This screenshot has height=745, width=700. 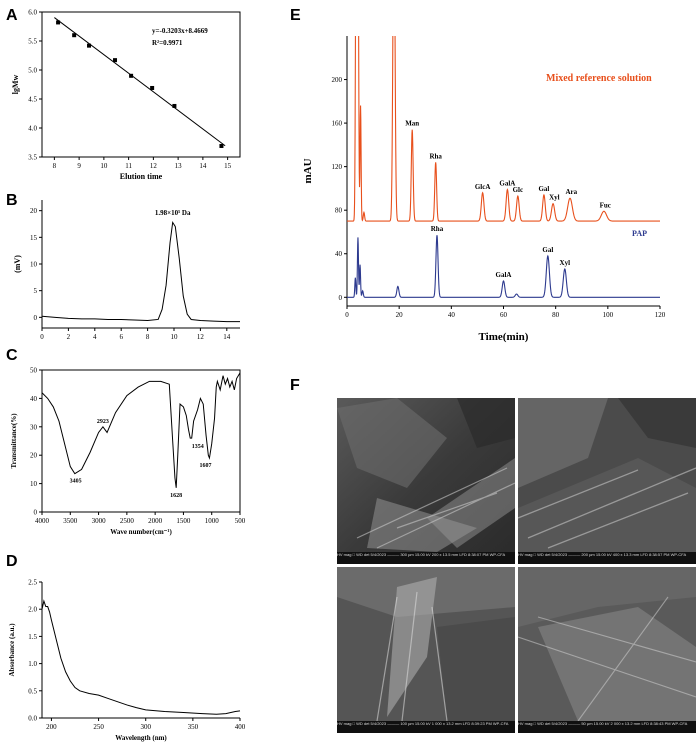 I want to click on molecular-weight-label: 1.98×10⁵ Da, so click(x=173, y=213).